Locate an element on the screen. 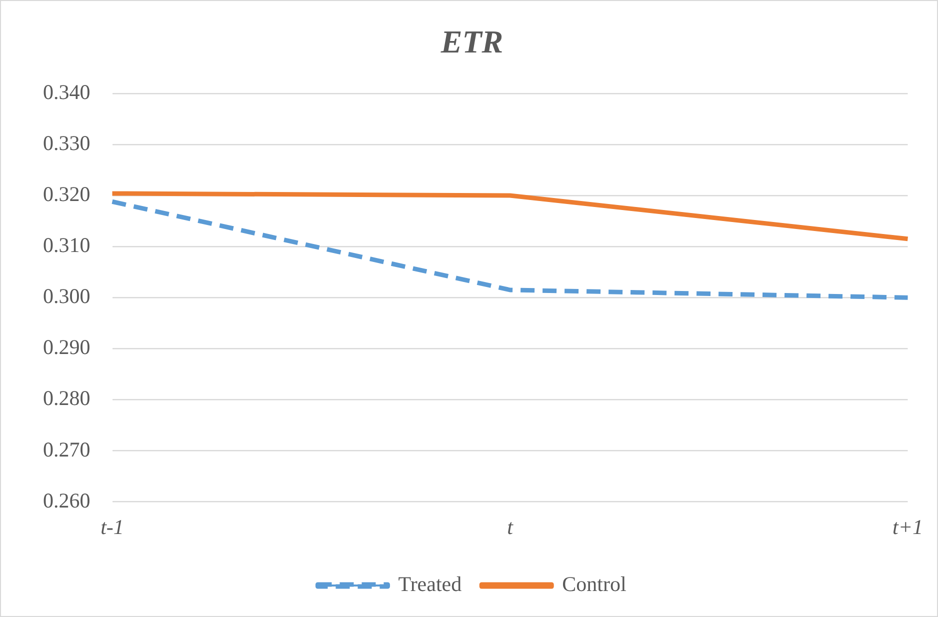 The image size is (938, 617). x-tick-label: t-1 is located at coordinates (112, 526).